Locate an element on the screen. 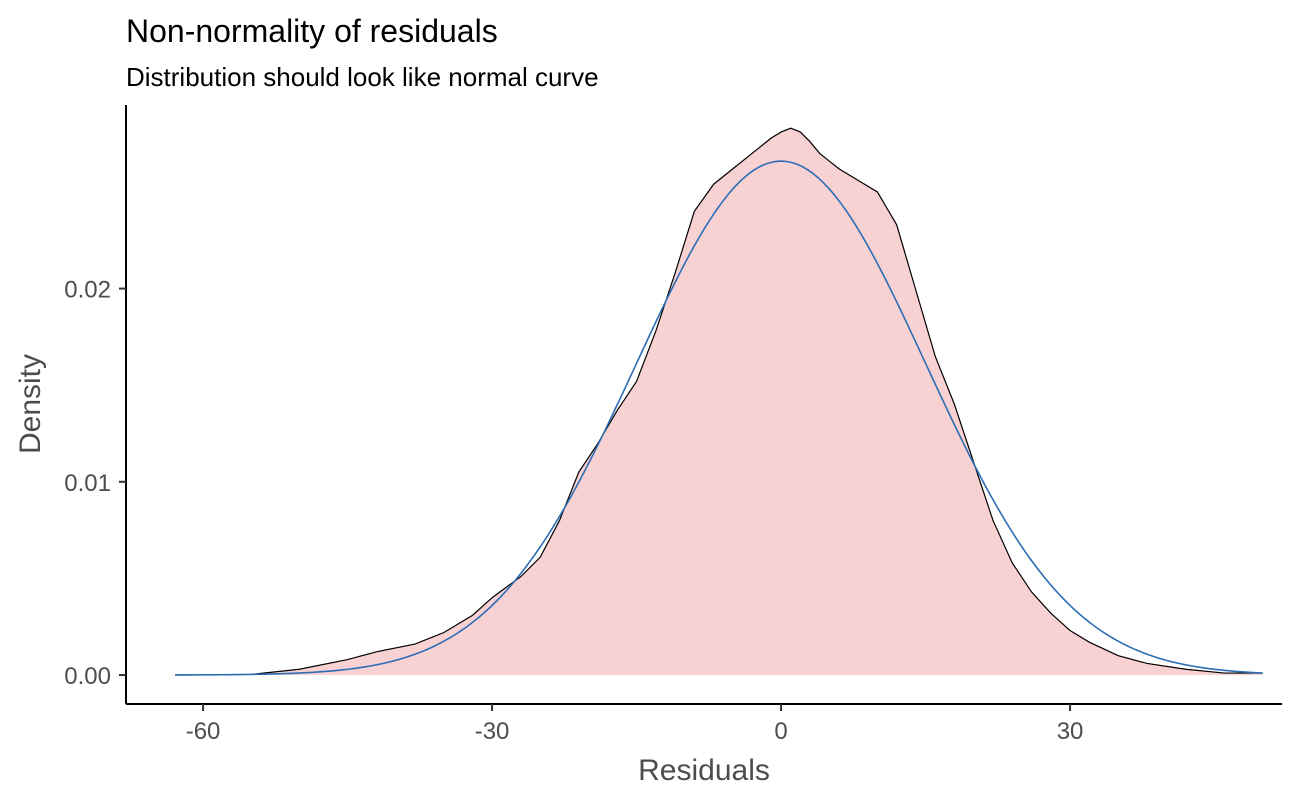 This screenshot has height=800, width=1300. y-tick-label-2: 0.02 is located at coordinates (87, 290).